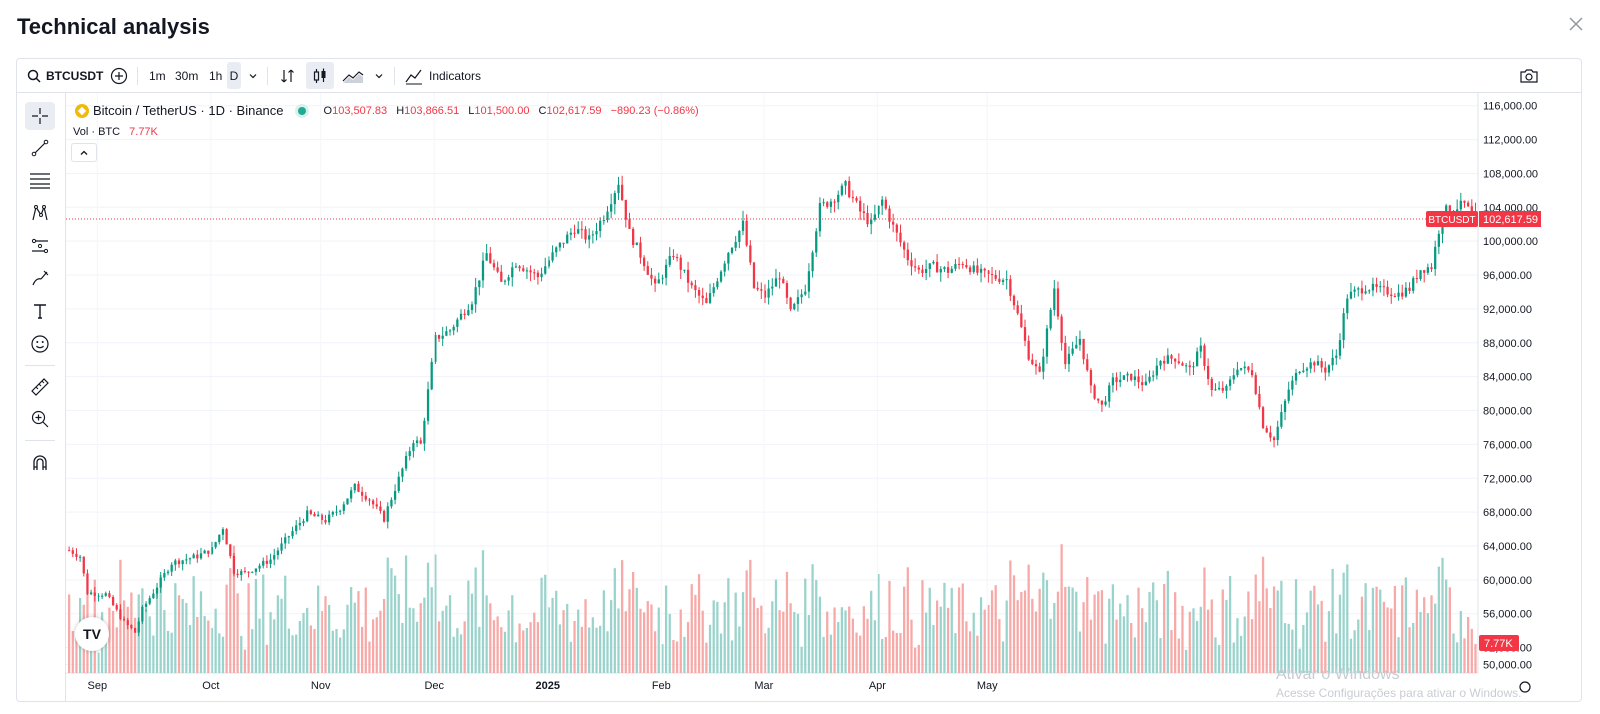  Describe the element at coordinates (1507, 615) in the screenshot. I see `y-tick-label: 56,000.00` at that location.